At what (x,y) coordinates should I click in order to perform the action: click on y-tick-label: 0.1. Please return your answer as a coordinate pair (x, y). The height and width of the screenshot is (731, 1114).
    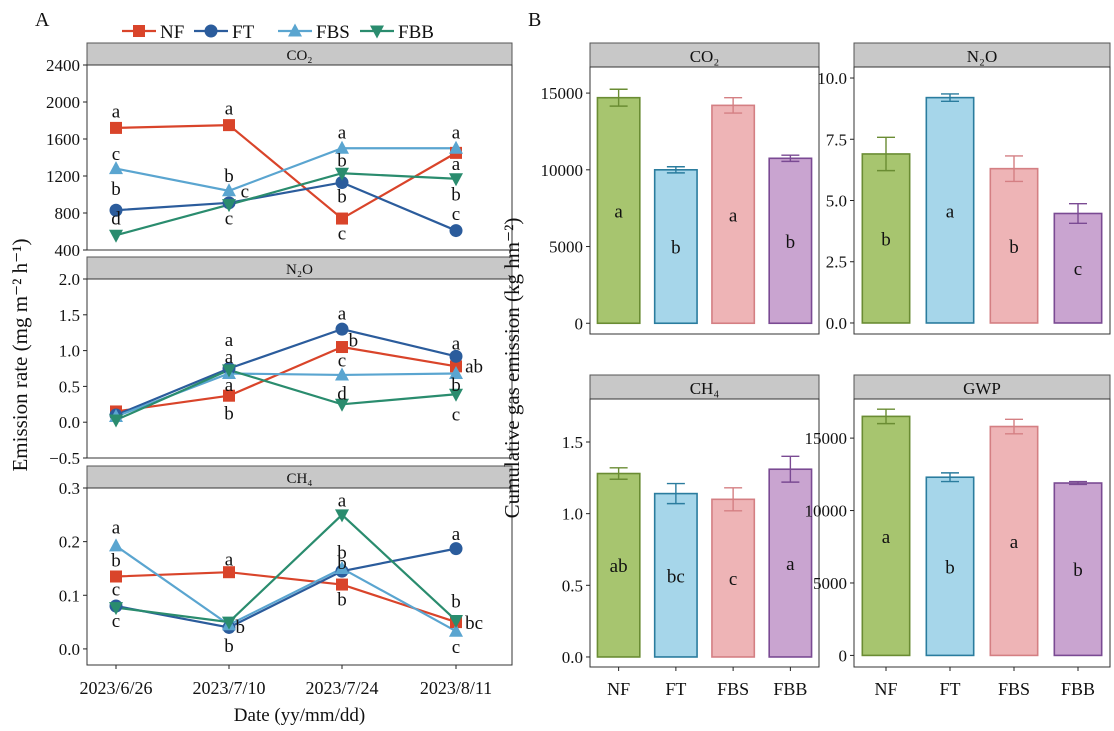
    Looking at the image, I should click on (69, 595).